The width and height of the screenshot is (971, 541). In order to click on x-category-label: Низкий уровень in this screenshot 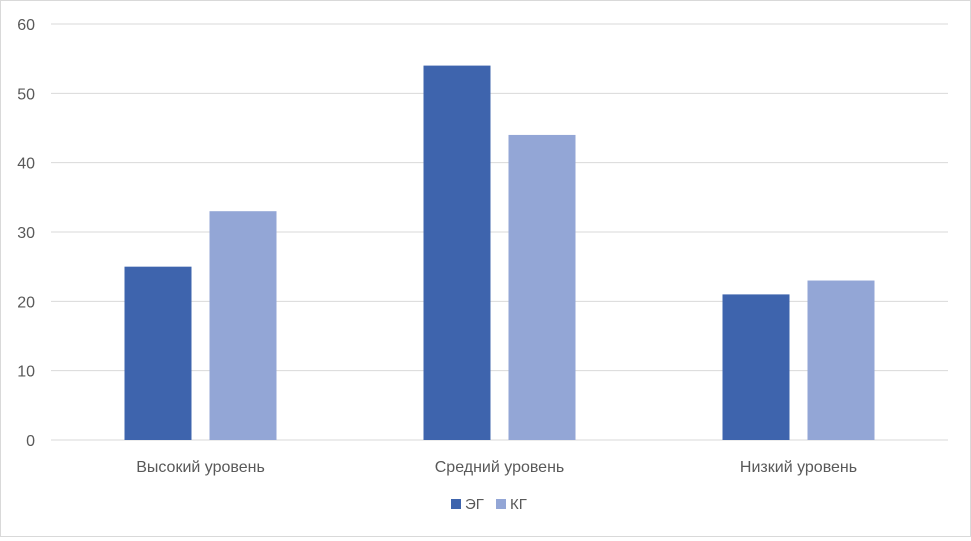, I will do `click(798, 467)`.